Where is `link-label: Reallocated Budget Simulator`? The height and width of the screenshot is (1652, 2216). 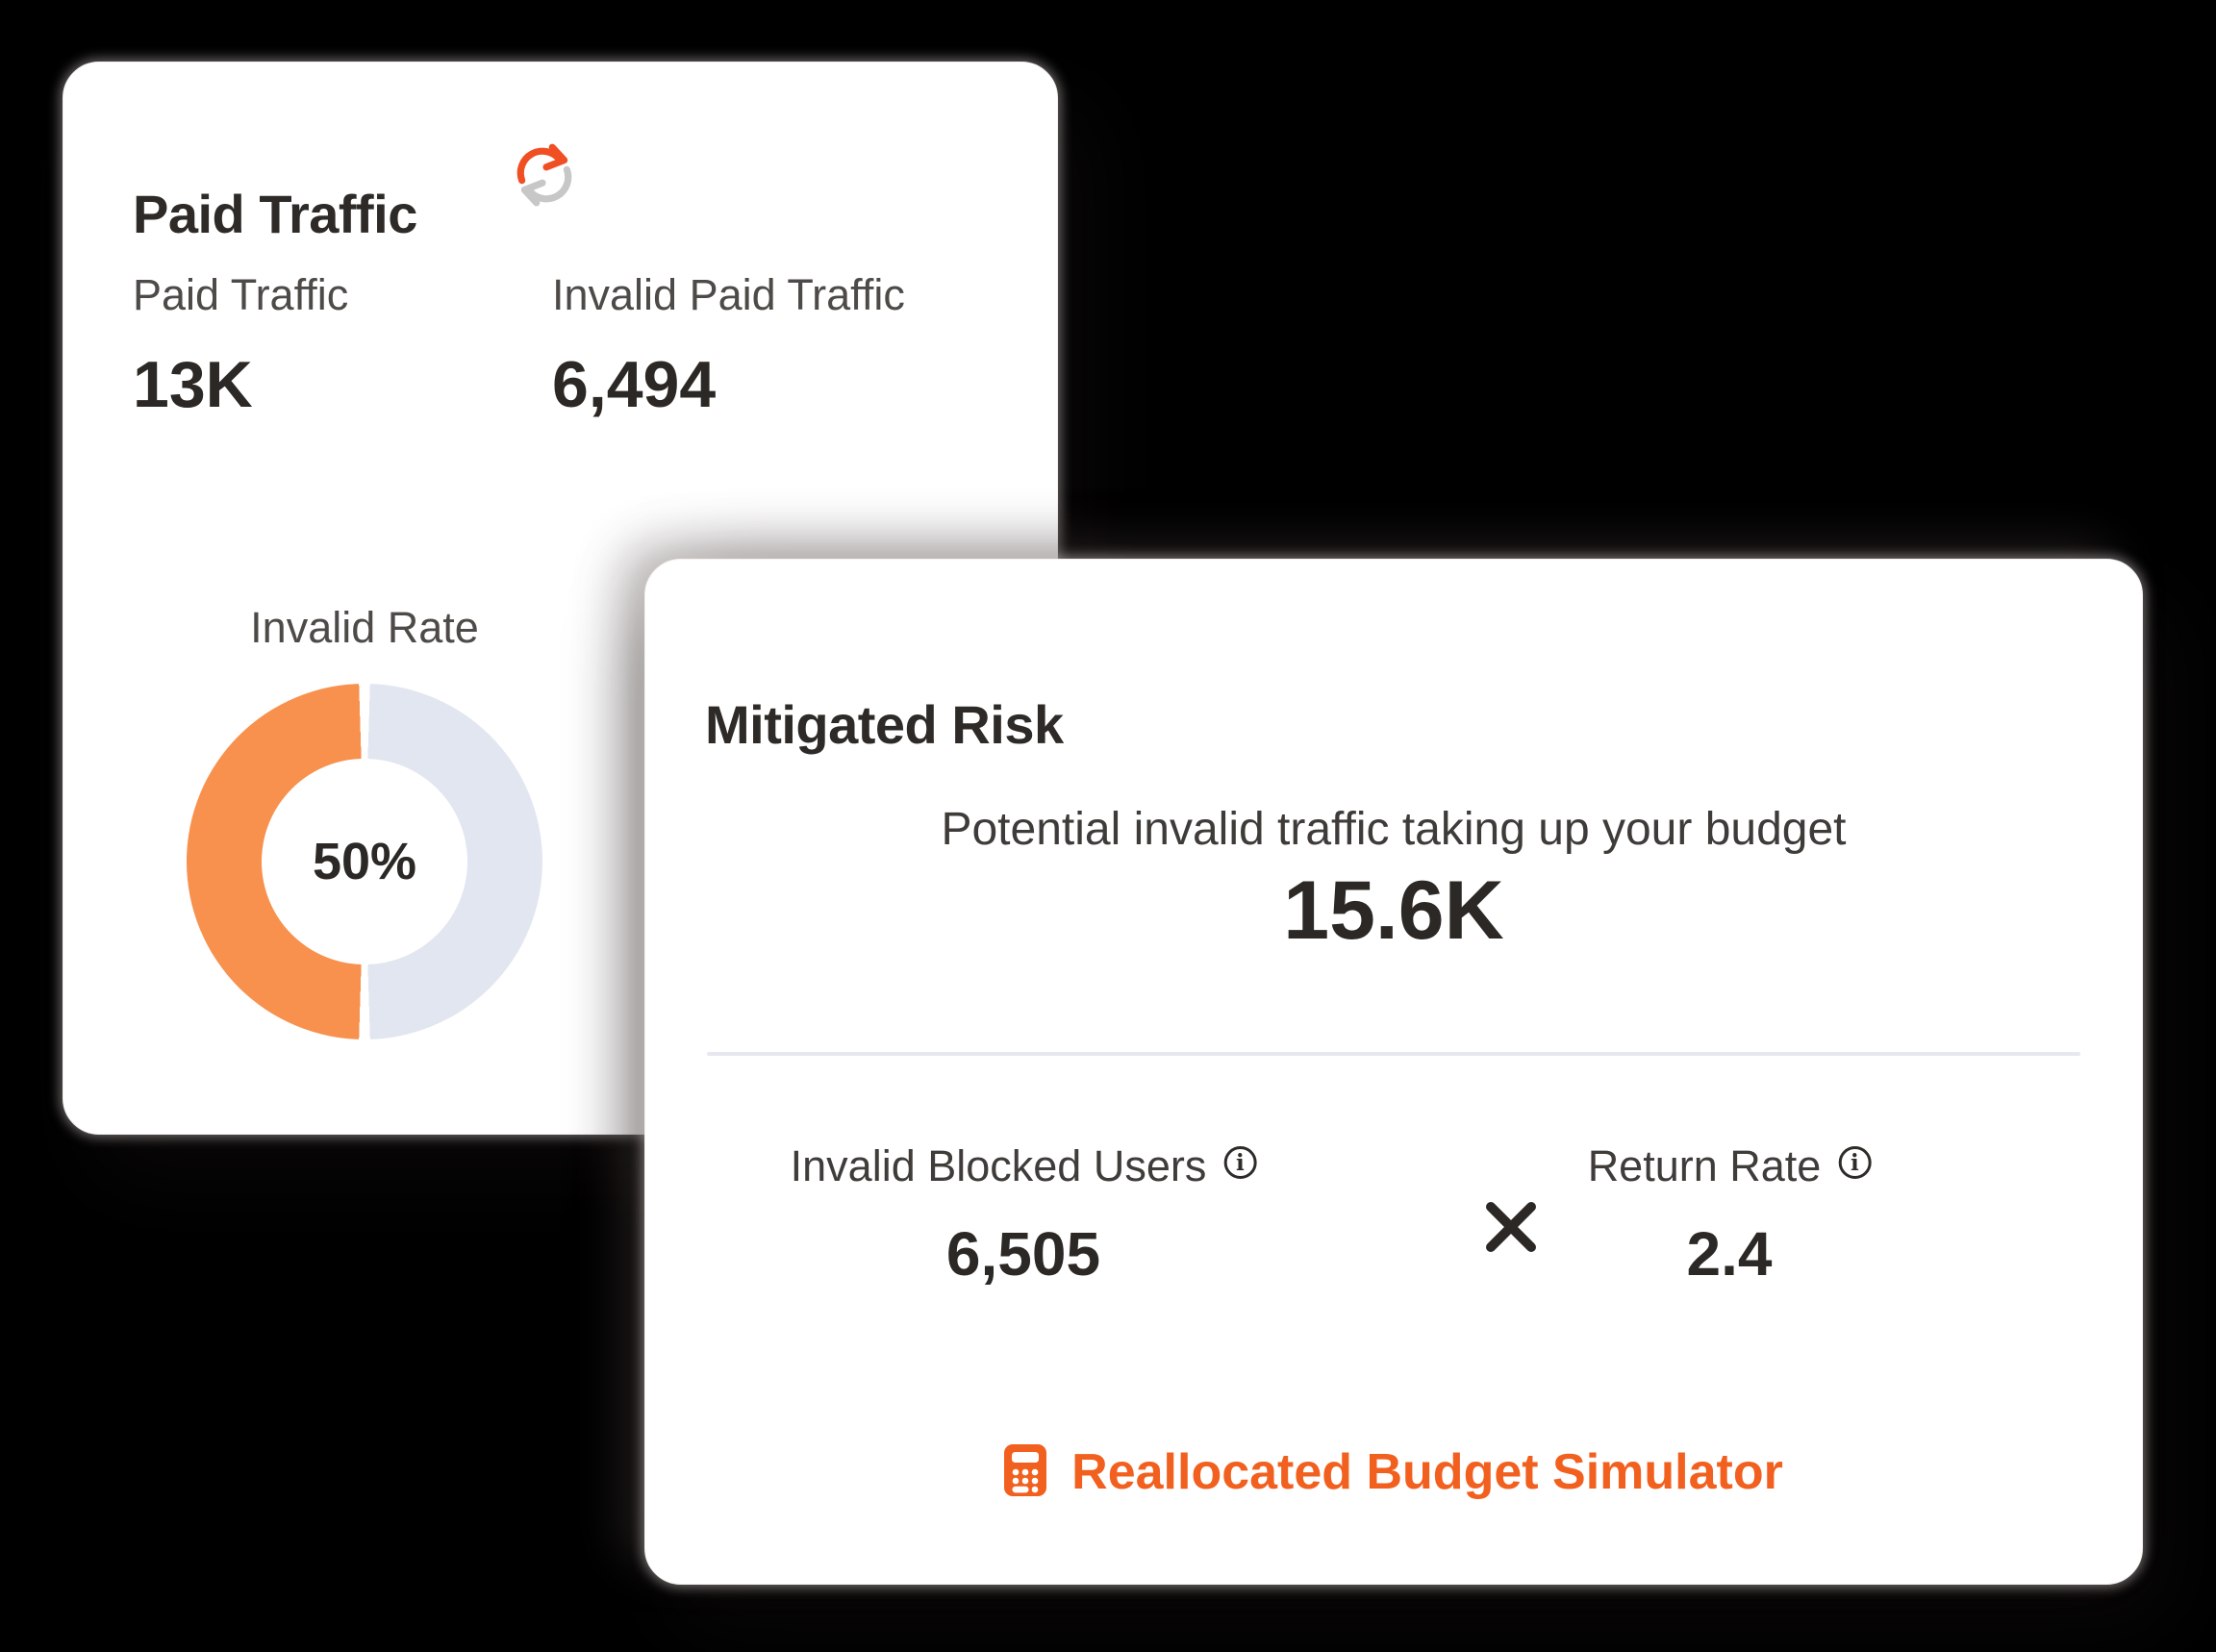 link-label: Reallocated Budget Simulator is located at coordinates (1427, 1472).